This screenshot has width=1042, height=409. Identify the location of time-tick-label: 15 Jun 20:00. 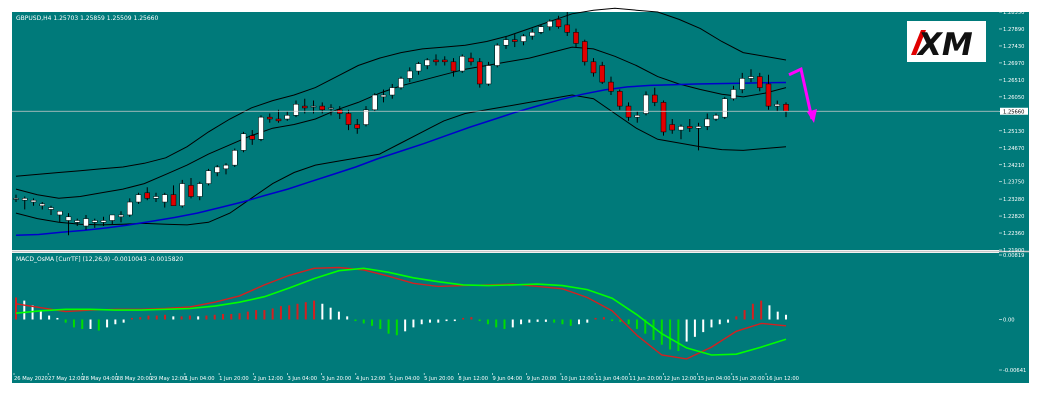
(748, 379).